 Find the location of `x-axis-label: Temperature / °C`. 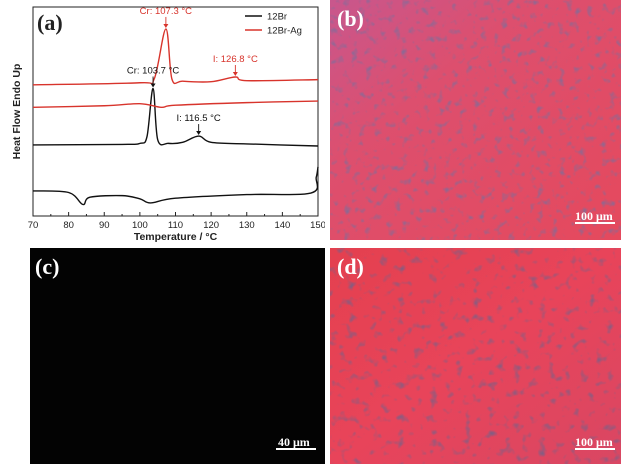

x-axis-label: Temperature / °C is located at coordinates (176, 237).